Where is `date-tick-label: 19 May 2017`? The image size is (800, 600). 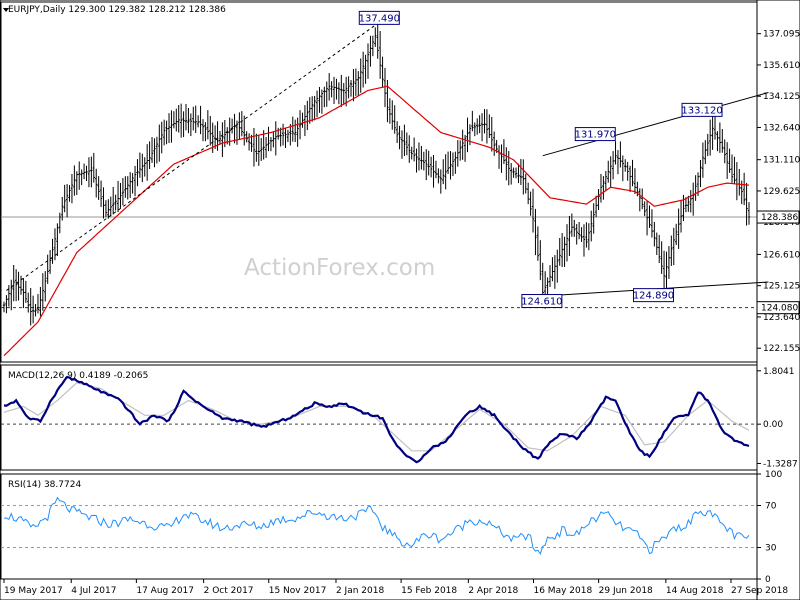
date-tick-label: 19 May 2017 is located at coordinates (33, 591).